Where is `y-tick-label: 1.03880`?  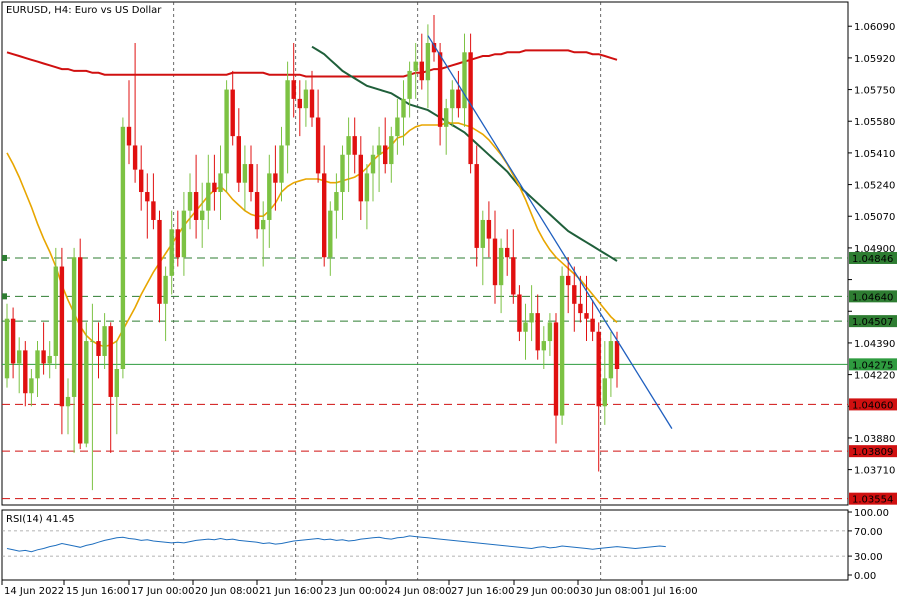 y-tick-label: 1.03880 is located at coordinates (874, 439).